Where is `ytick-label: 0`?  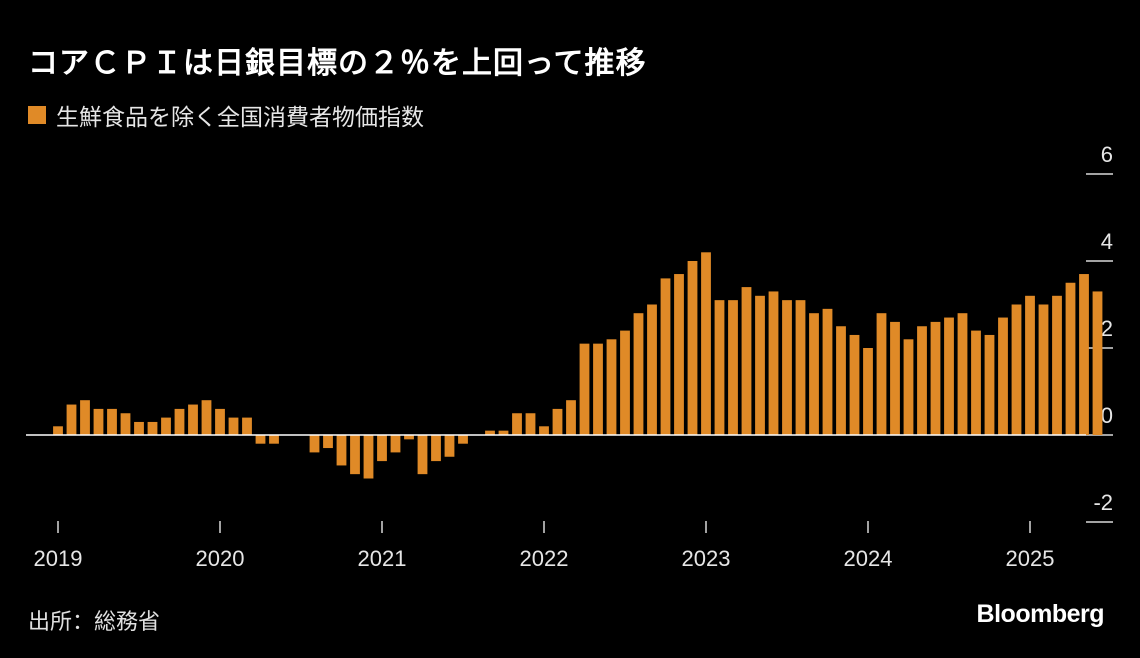
ytick-label: 0 is located at coordinates (1107, 415).